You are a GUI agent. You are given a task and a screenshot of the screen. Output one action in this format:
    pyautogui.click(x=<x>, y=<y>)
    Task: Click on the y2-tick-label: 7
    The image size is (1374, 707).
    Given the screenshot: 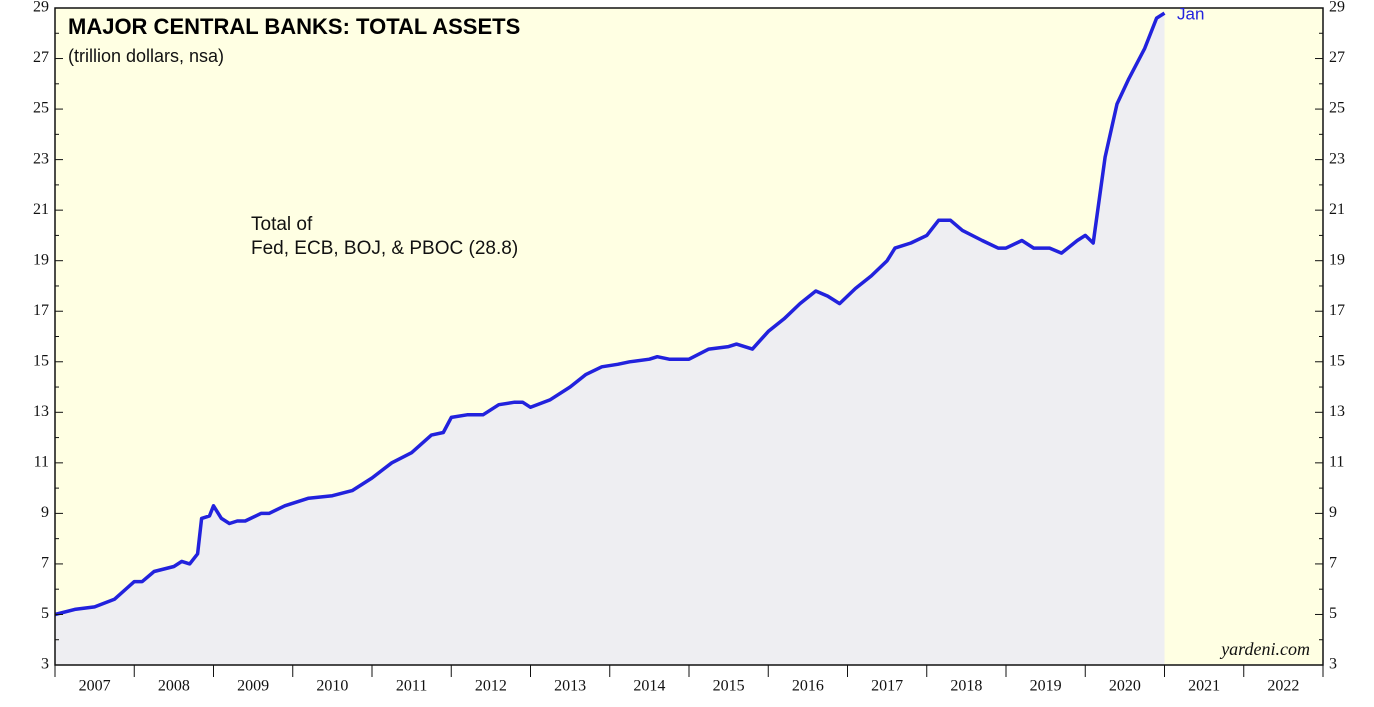 What is the action you would take?
    pyautogui.click(x=1333, y=563)
    